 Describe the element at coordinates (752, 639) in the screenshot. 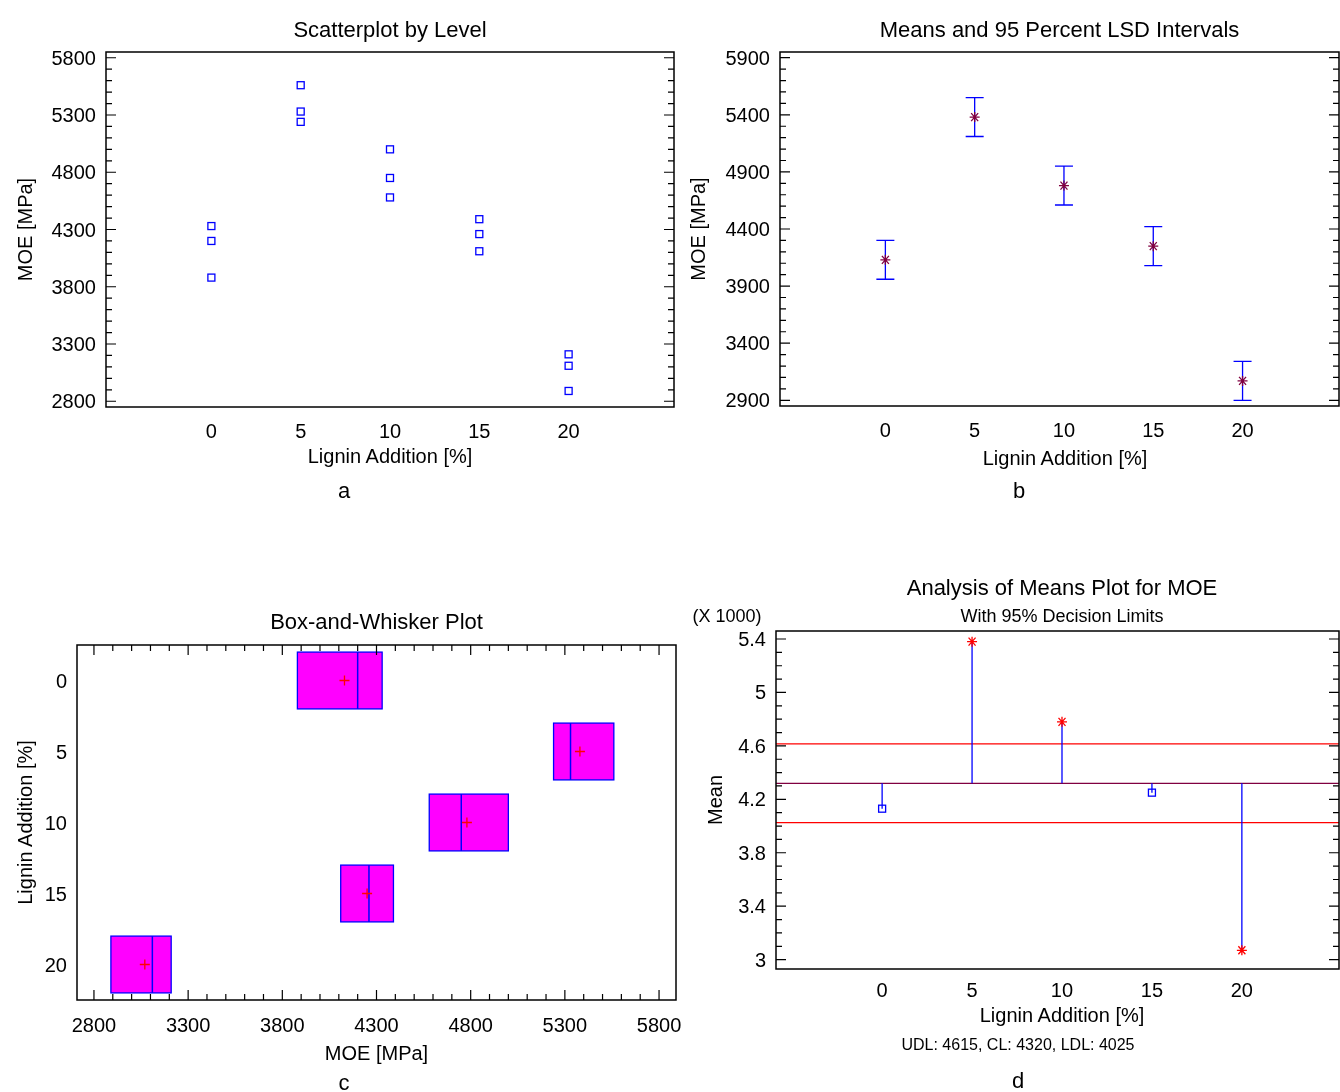

I see `y-tick-label: 5.4` at that location.